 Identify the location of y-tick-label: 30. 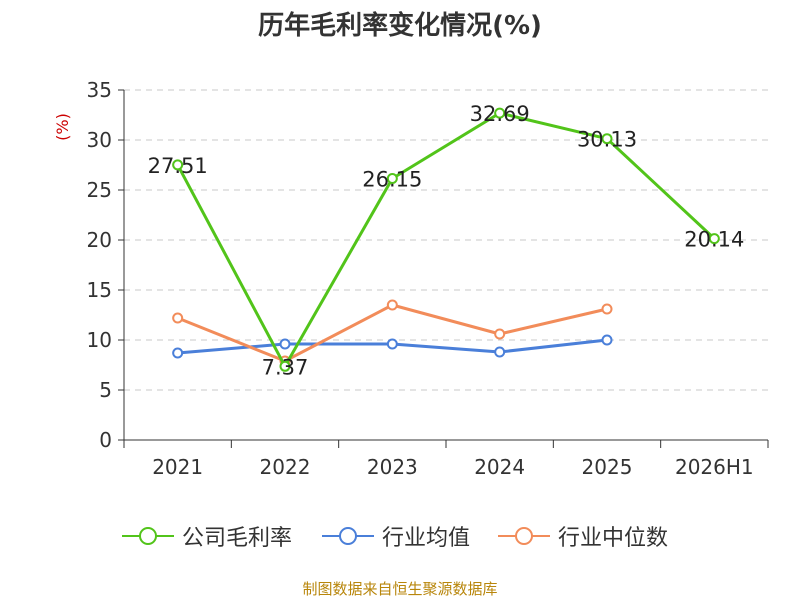
(99, 140).